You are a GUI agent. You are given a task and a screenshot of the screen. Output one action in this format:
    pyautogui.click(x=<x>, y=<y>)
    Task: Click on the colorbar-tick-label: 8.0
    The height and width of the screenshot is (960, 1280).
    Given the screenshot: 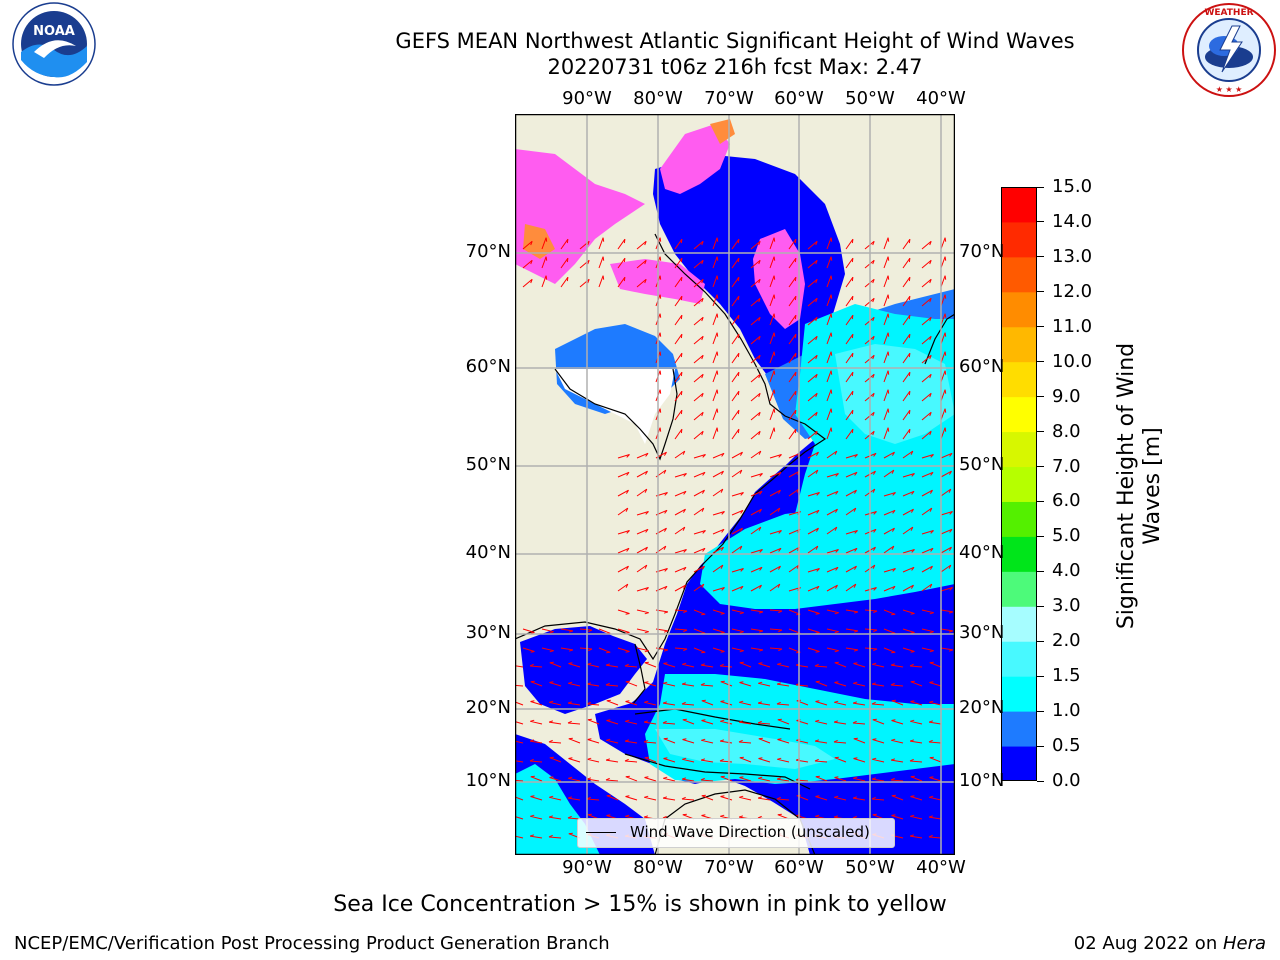 What is the action you would take?
    pyautogui.click(x=1066, y=431)
    